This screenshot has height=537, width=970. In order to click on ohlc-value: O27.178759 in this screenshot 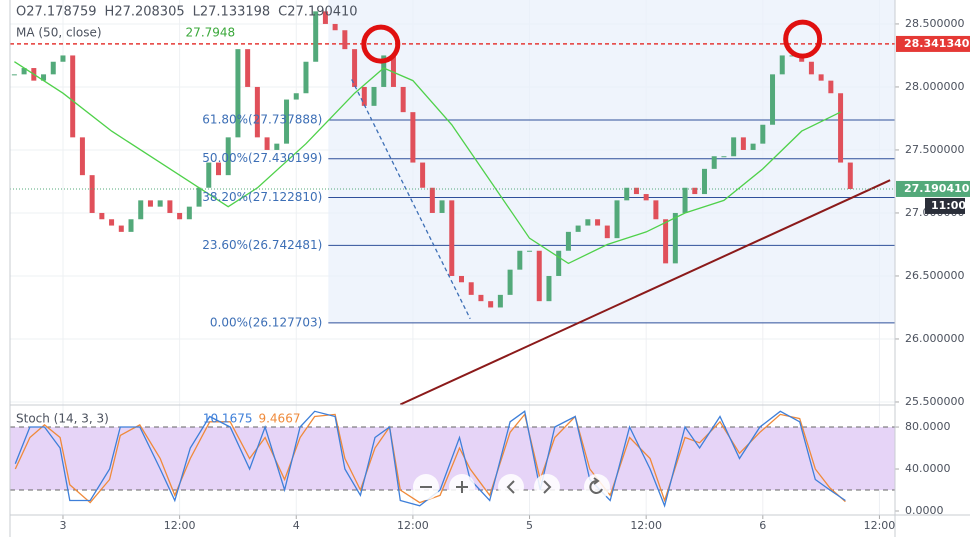, I will do `click(56, 12)`.